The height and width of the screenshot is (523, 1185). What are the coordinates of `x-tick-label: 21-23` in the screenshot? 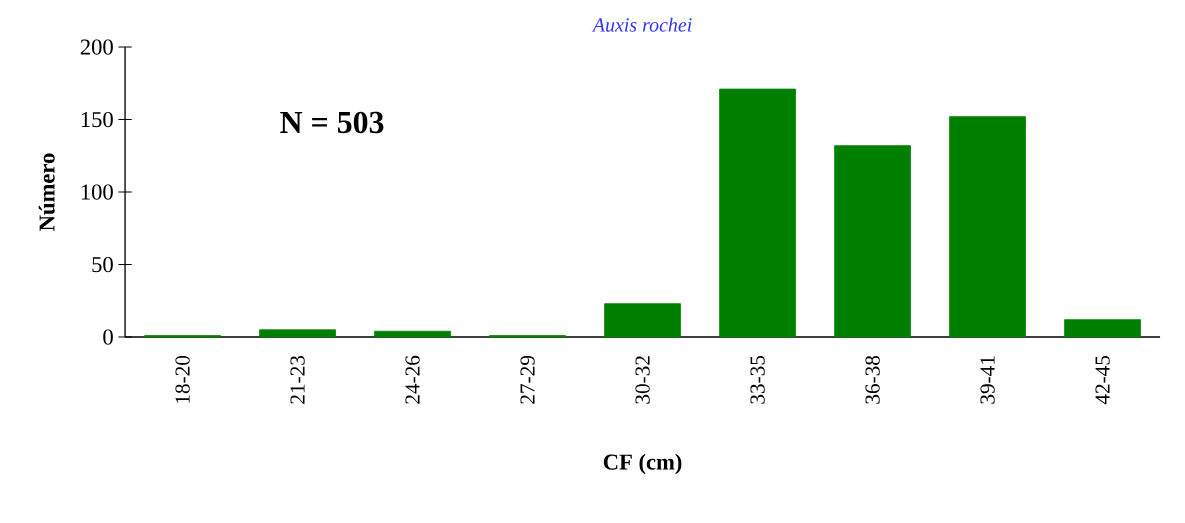 It's located at (297, 379).